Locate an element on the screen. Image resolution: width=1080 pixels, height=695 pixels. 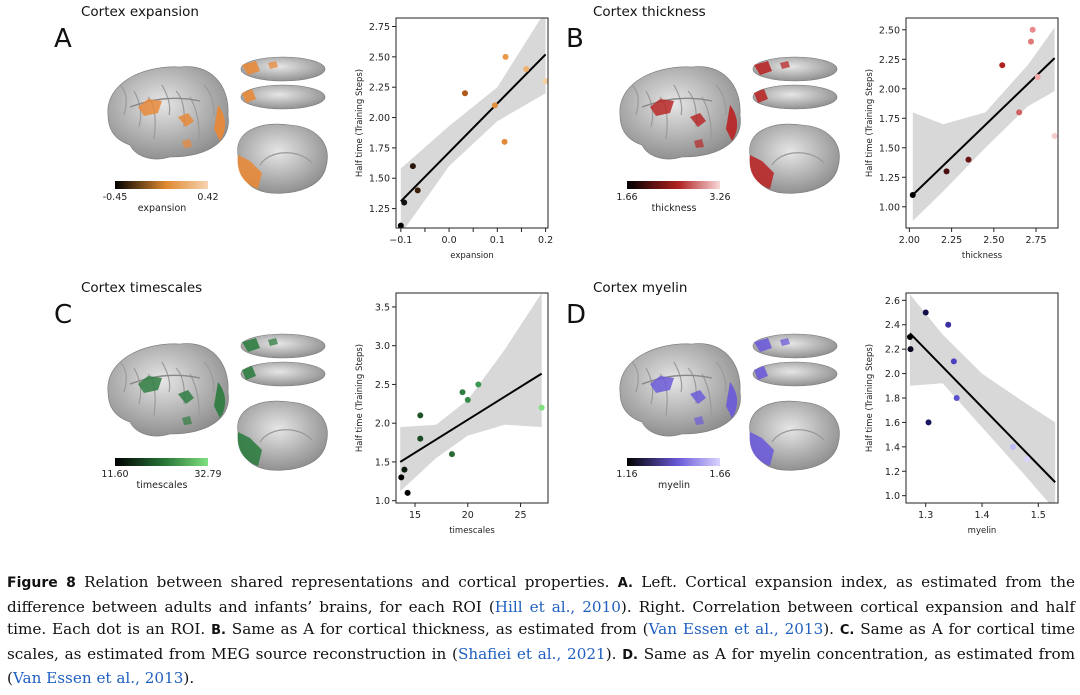
x-axis-label: timescales is located at coordinates (472, 531).